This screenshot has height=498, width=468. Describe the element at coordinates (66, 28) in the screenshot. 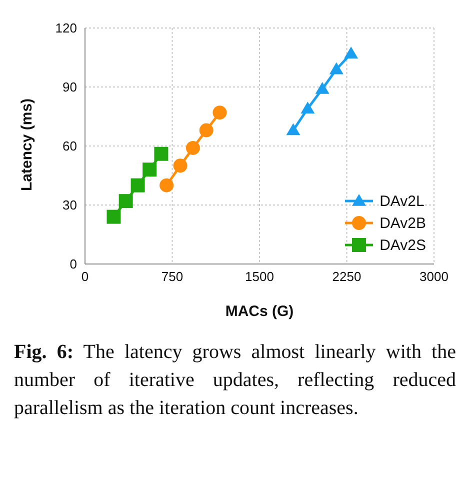

I see `y-tick-label: 120` at that location.